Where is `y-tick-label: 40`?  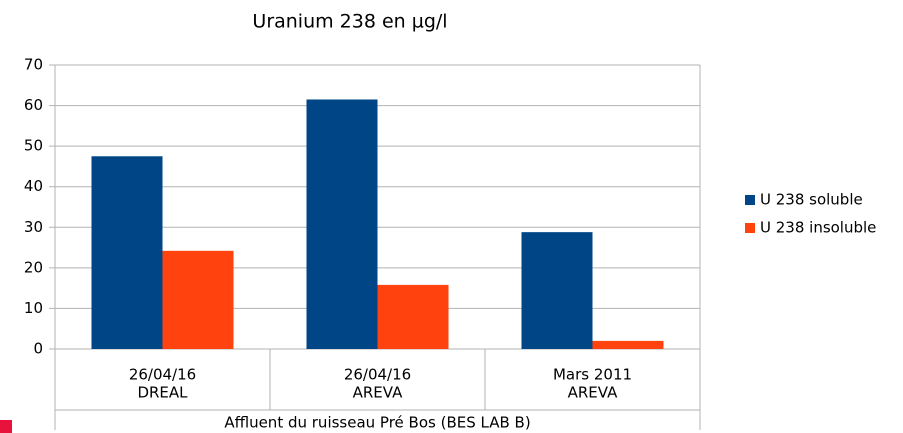 y-tick-label: 40 is located at coordinates (33, 186).